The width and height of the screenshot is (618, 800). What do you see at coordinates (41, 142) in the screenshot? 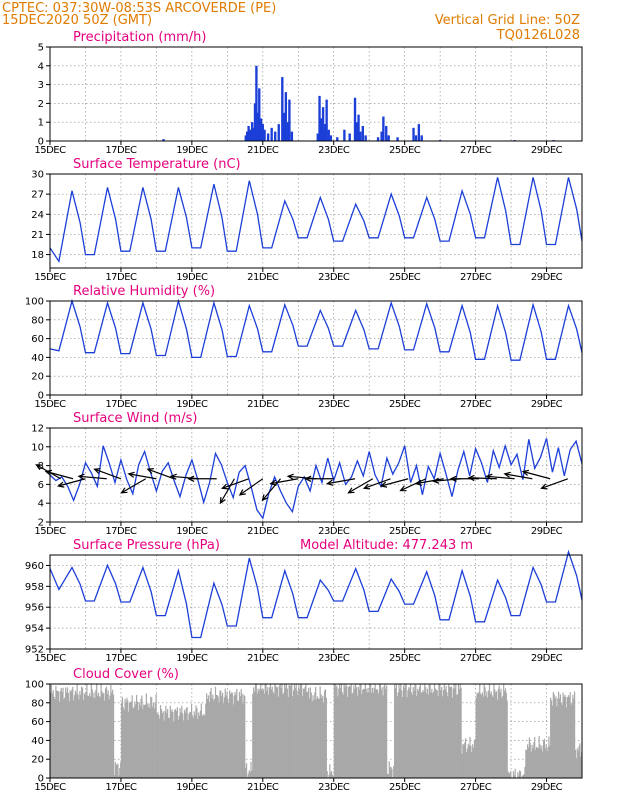
I see `y-tick-label: 0` at bounding box center [41, 142].